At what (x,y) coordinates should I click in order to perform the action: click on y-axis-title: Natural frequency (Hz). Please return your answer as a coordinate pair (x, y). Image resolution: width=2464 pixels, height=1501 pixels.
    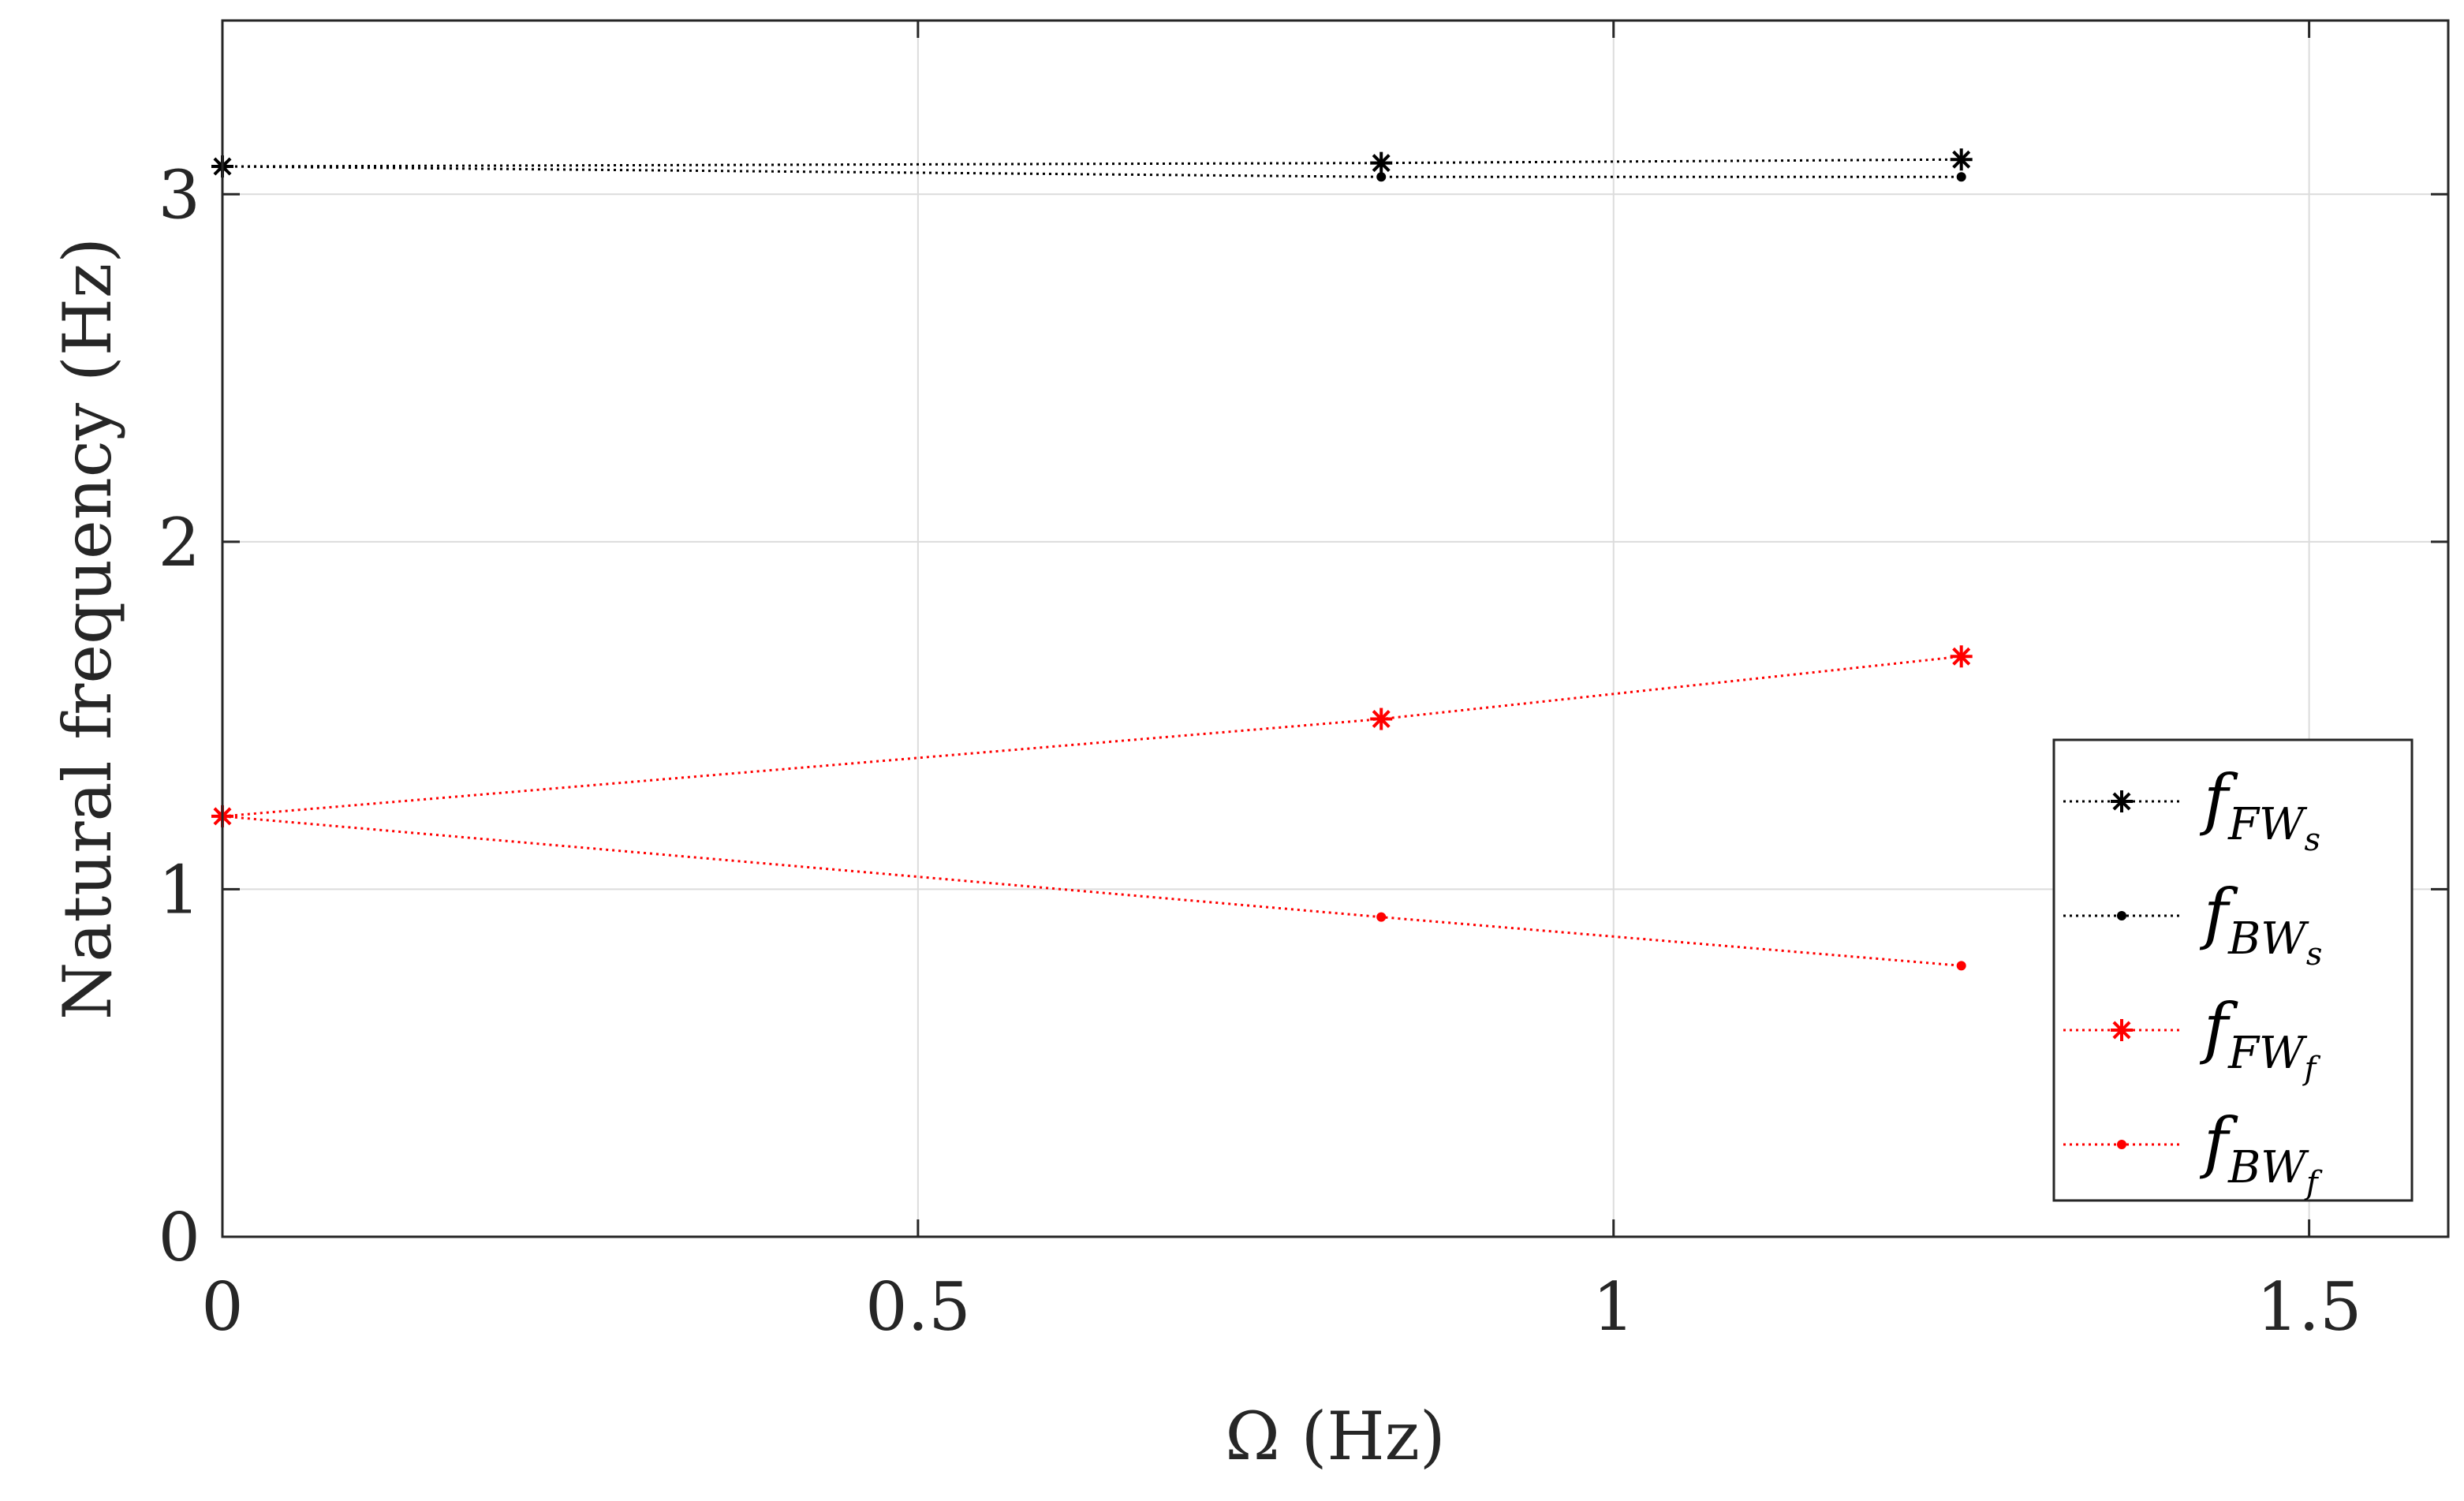
    Looking at the image, I should click on (87, 628).